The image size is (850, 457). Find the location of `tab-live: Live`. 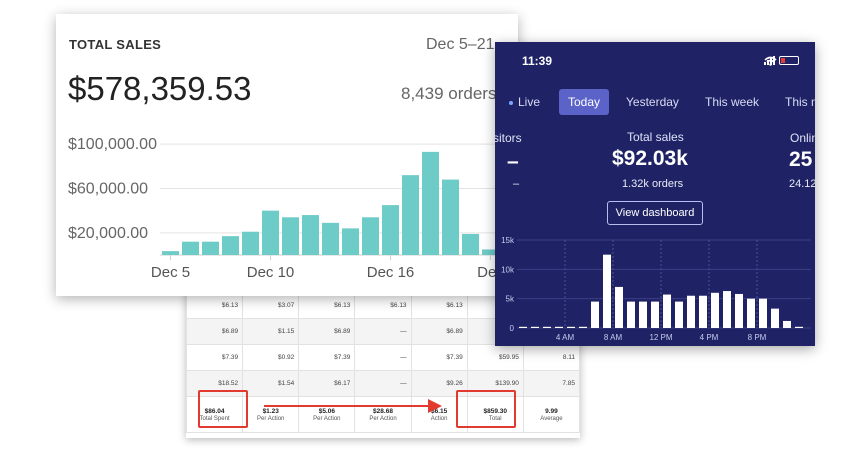

tab-live: Live is located at coordinates (524, 102).